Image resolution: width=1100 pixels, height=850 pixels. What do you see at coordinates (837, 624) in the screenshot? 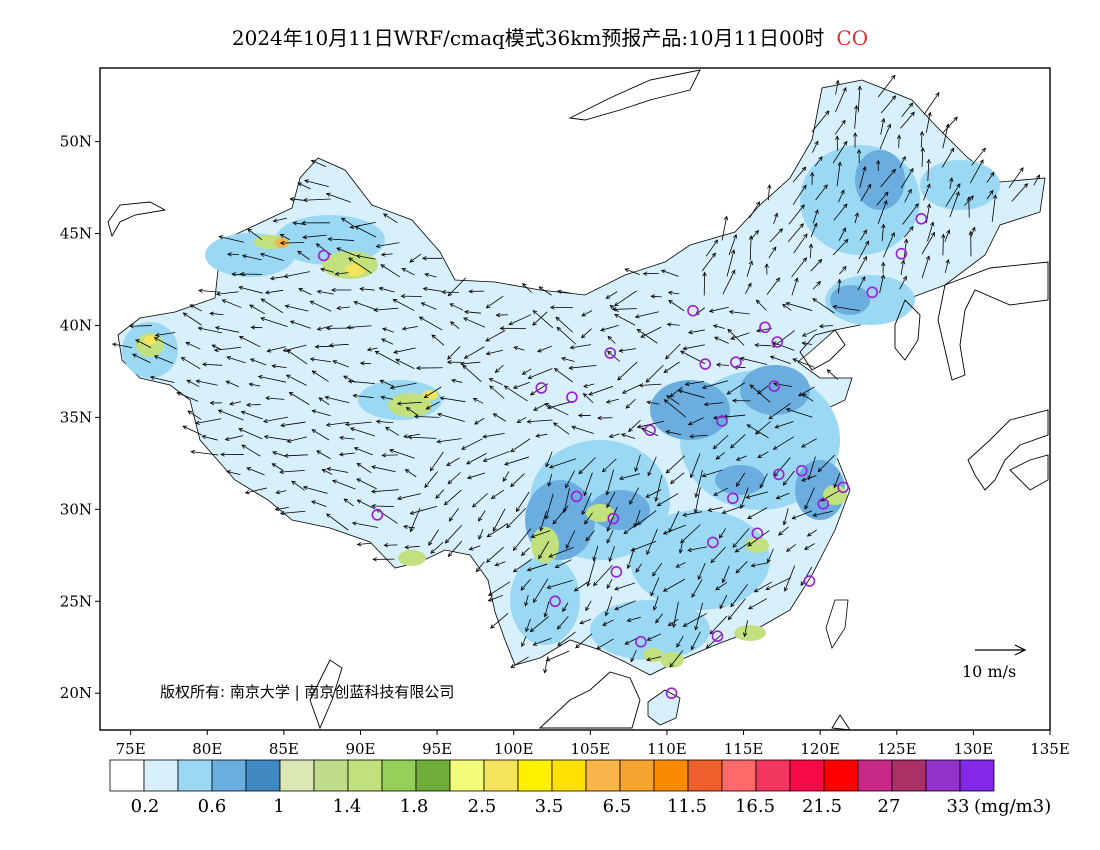
I see `taiwan-island` at bounding box center [837, 624].